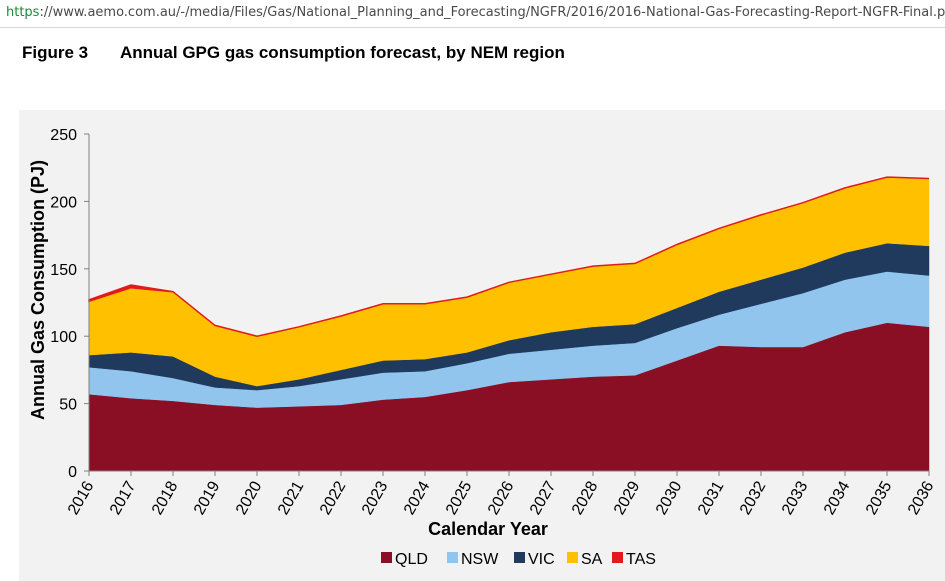 The height and width of the screenshot is (581, 945). I want to click on x-tick-label: 2024, so click(417, 497).